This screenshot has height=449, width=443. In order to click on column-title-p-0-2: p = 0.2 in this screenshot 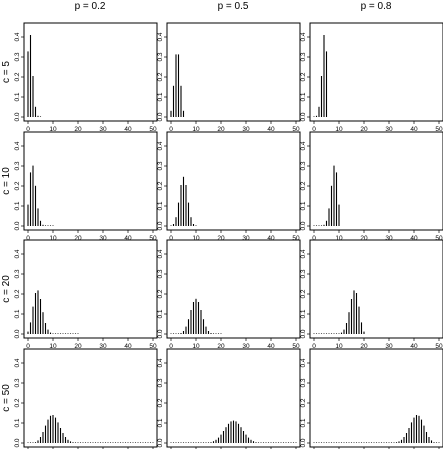, I will do `click(90, 6)`.